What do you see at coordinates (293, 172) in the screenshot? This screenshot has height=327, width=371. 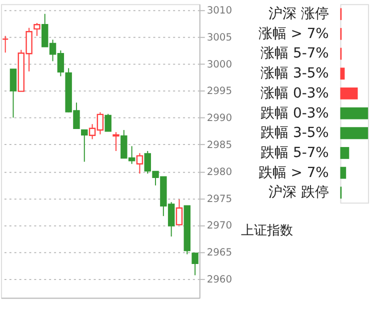 I see `y-tick-label: 跌幅 > 7%` at bounding box center [293, 172].